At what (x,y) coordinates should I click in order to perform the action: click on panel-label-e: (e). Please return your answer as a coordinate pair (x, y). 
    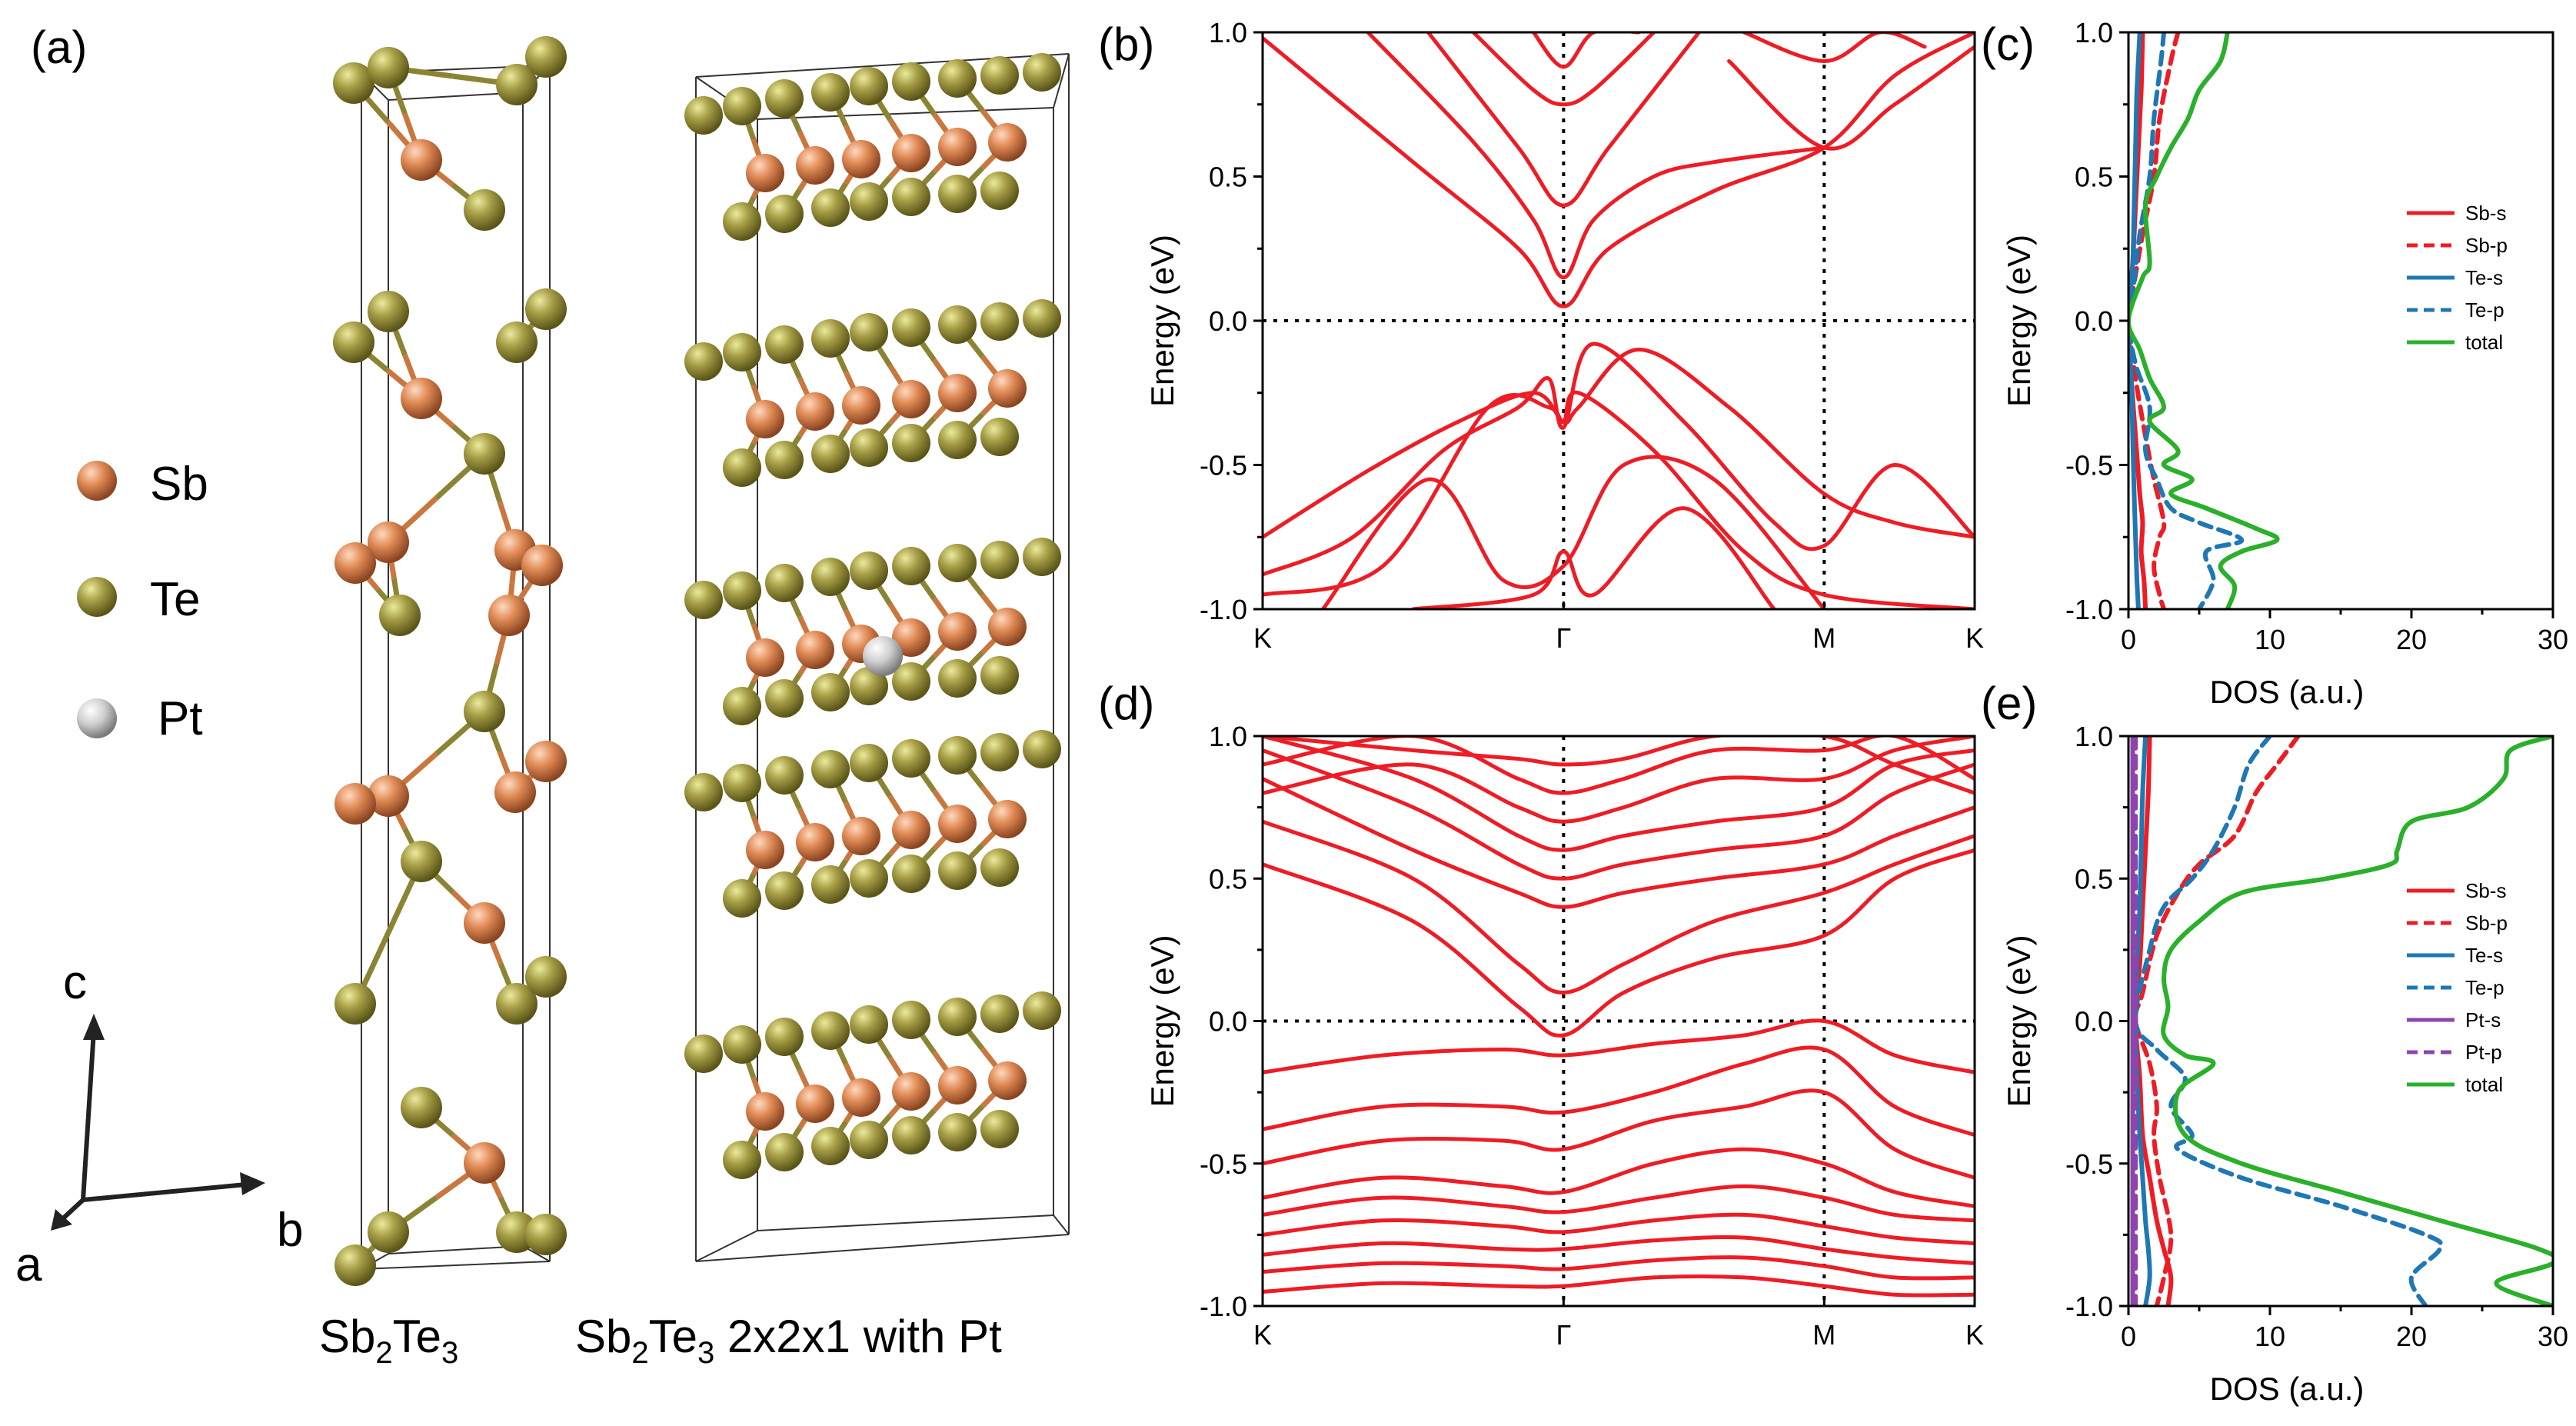
    Looking at the image, I should click on (2009, 703).